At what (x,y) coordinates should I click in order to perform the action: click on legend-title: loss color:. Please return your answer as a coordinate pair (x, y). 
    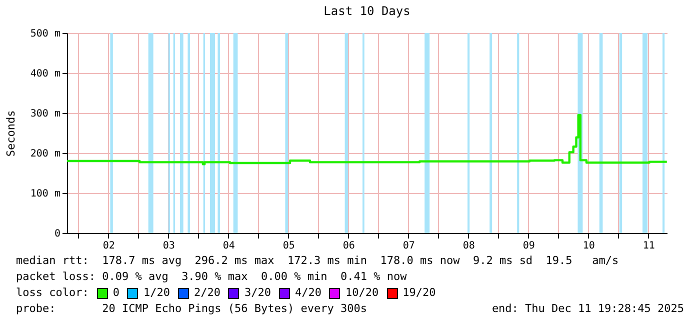
    Looking at the image, I should click on (52, 293).